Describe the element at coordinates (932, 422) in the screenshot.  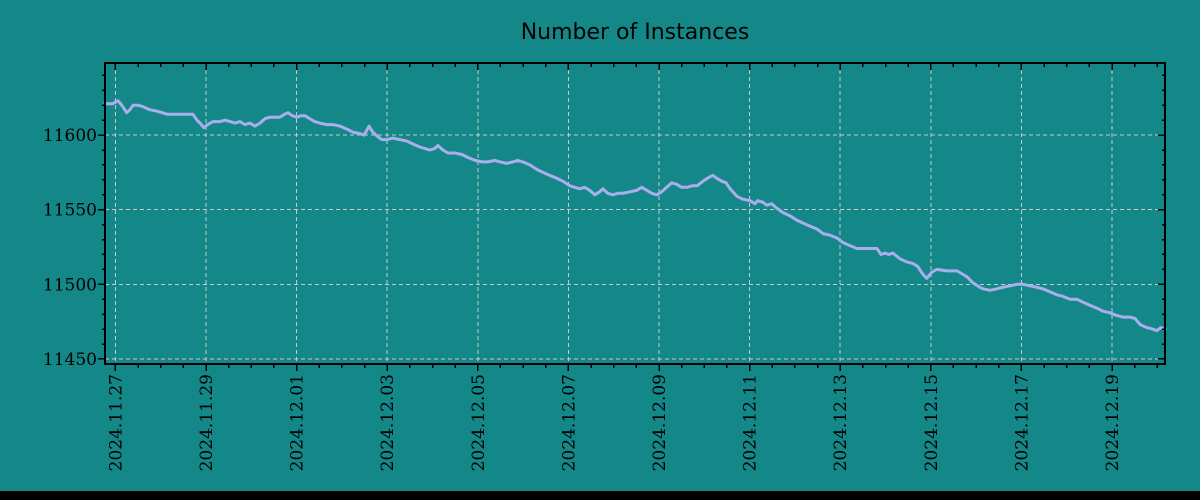
I see `x-tick-label: 2024.12.15` at that location.